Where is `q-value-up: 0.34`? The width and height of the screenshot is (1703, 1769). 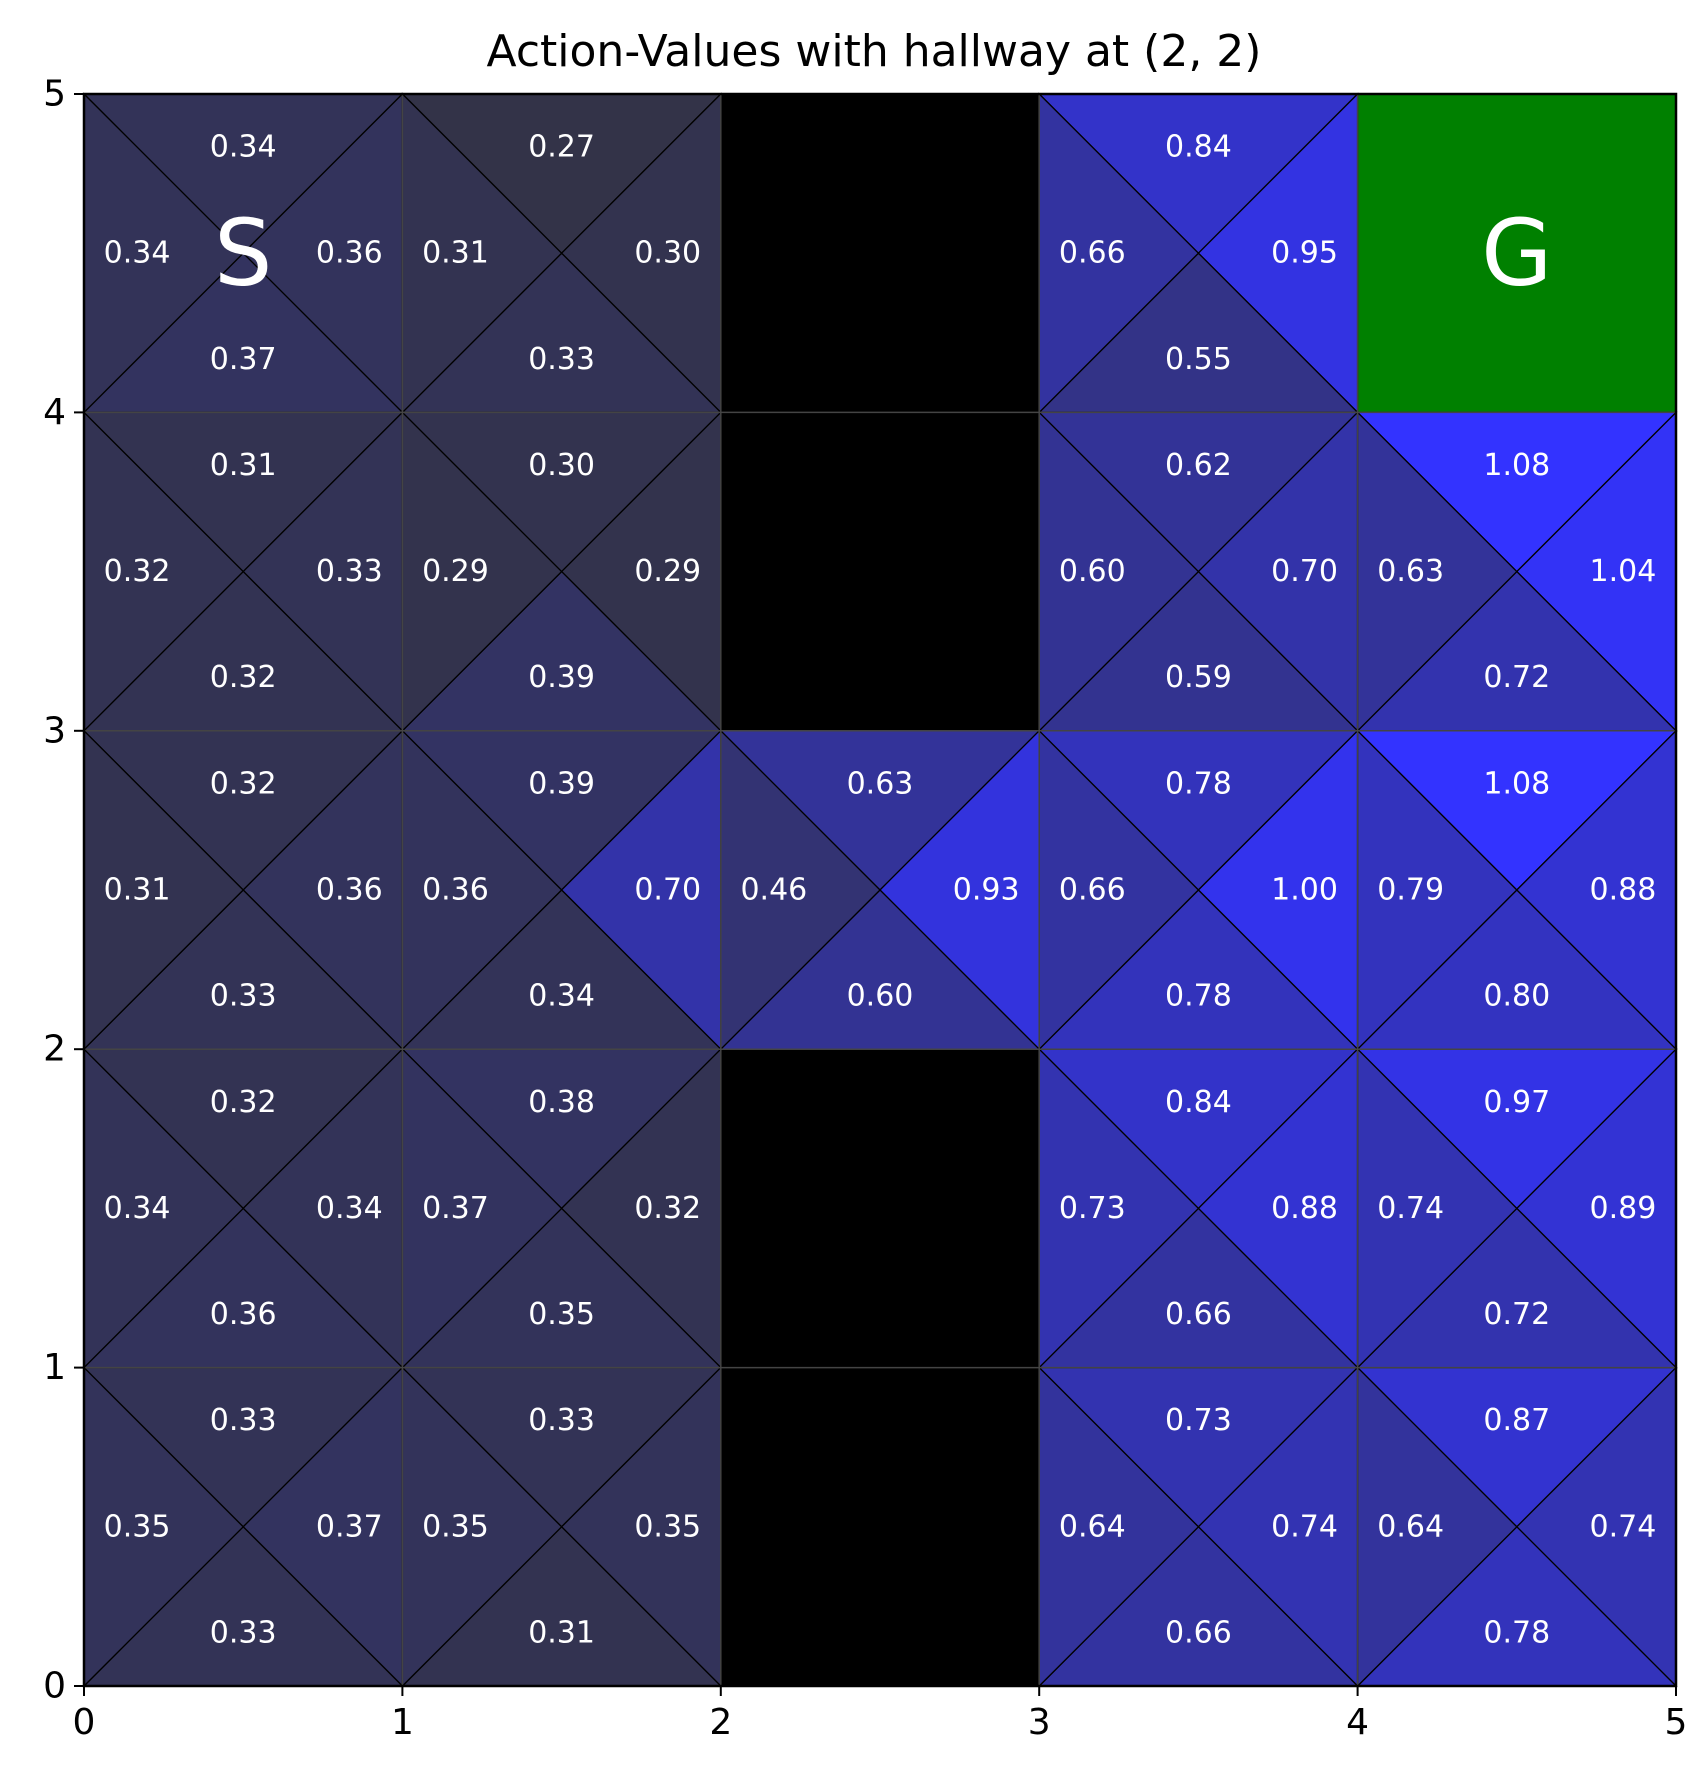 q-value-up: 0.34 is located at coordinates (243, 147).